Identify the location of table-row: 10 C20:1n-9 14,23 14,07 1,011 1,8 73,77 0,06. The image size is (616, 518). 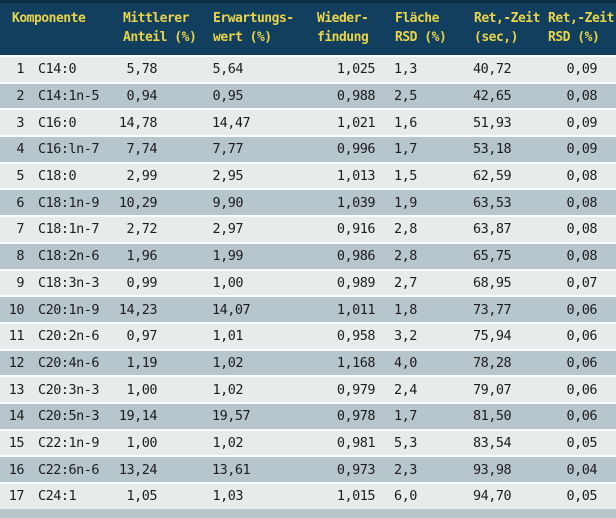
(308, 308).